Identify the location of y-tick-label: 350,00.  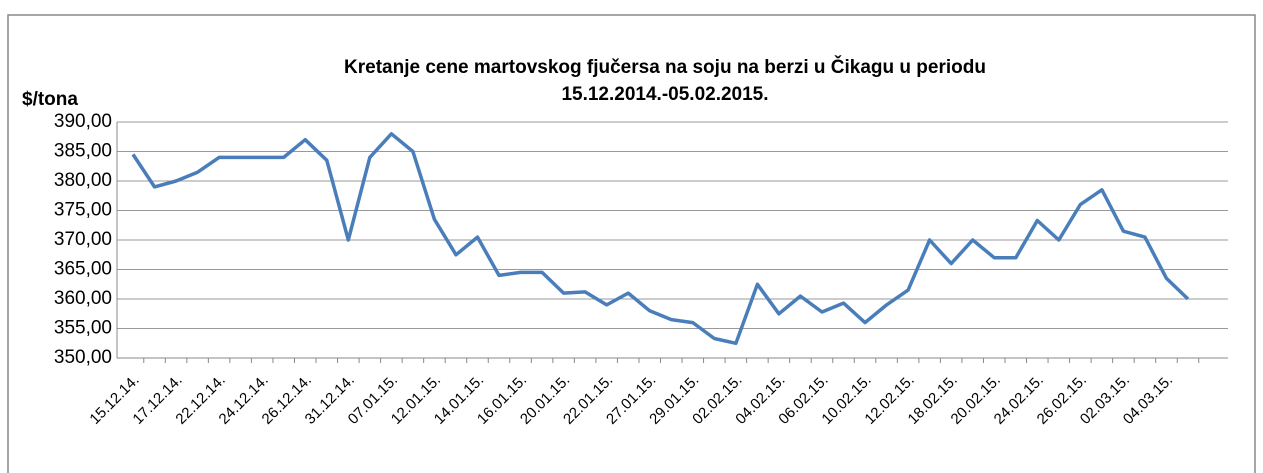
(83, 357).